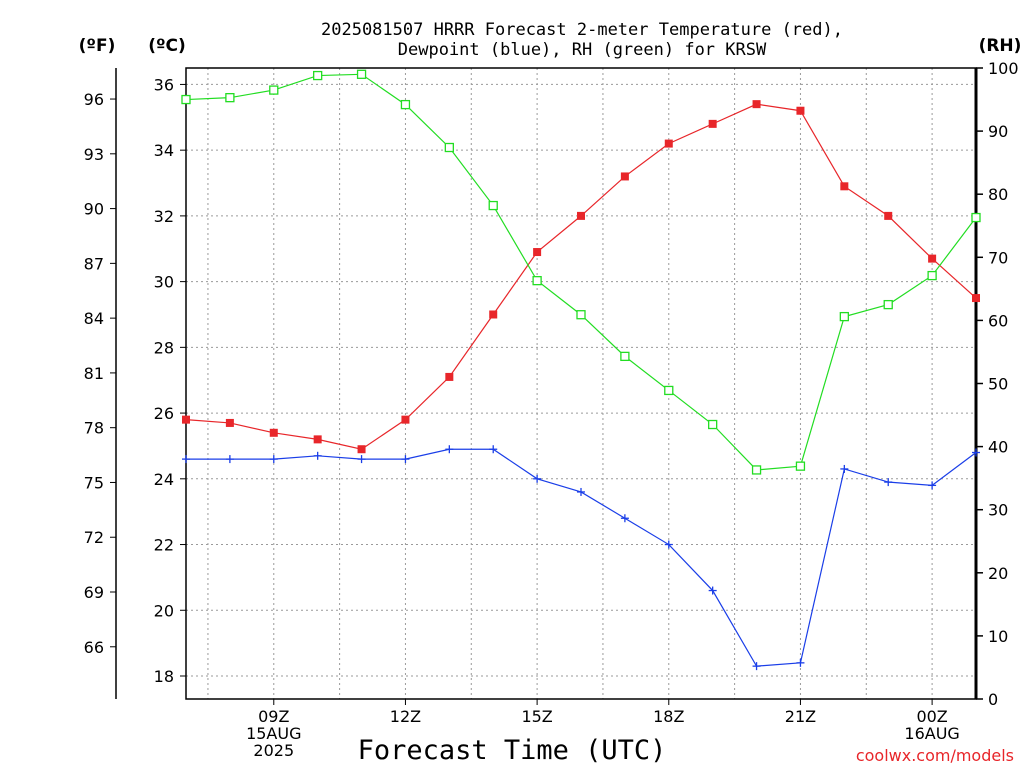 Image resolution: width=1024 pixels, height=768 pixels. Describe the element at coordinates (998, 447) in the screenshot. I see `rh-tick-label: 40` at that location.